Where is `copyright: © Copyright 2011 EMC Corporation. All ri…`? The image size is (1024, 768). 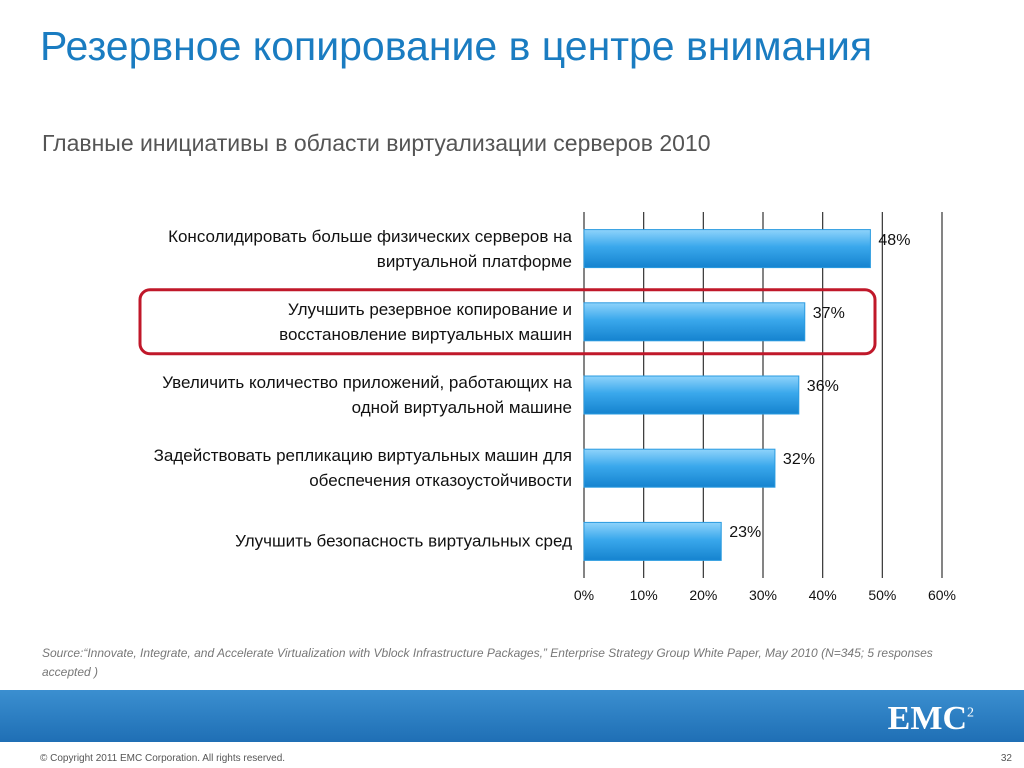 copyright: © Copyright 2011 EMC Corporation. All ri… is located at coordinates (163, 758).